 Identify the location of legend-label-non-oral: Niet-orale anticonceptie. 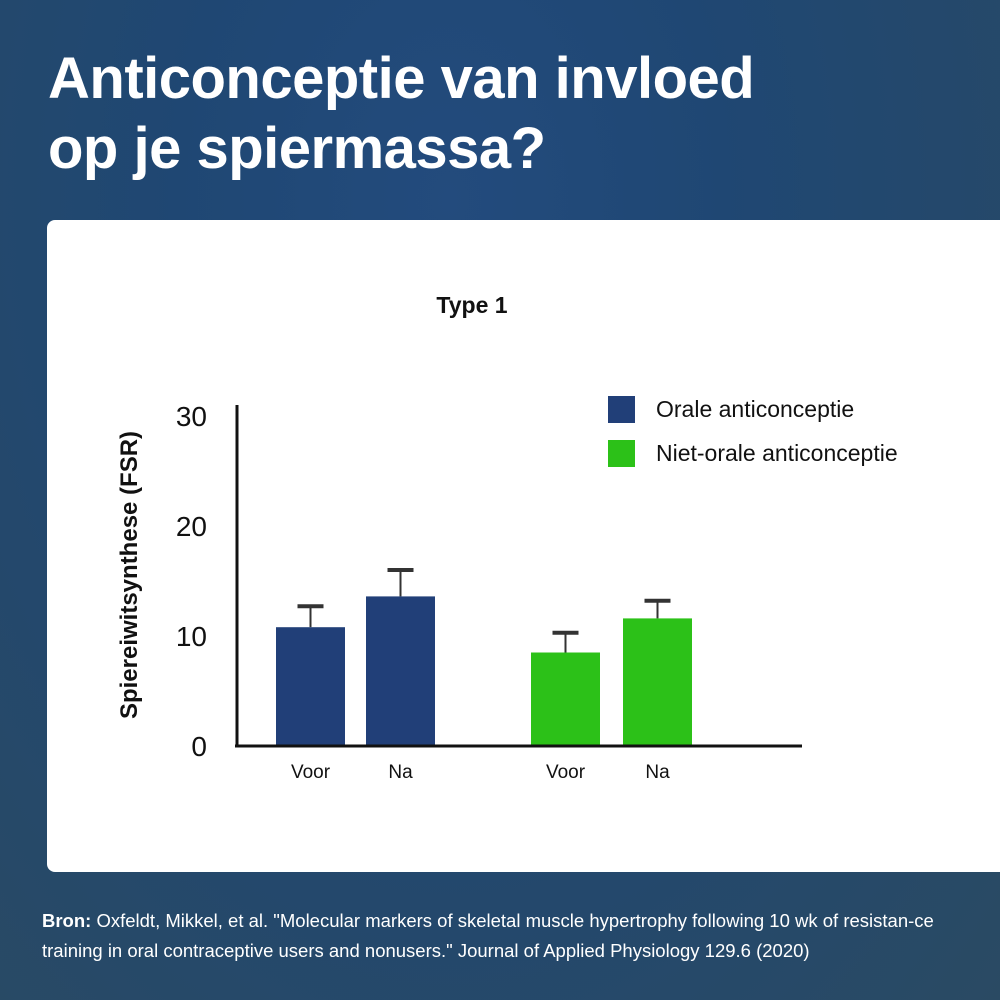
(777, 453).